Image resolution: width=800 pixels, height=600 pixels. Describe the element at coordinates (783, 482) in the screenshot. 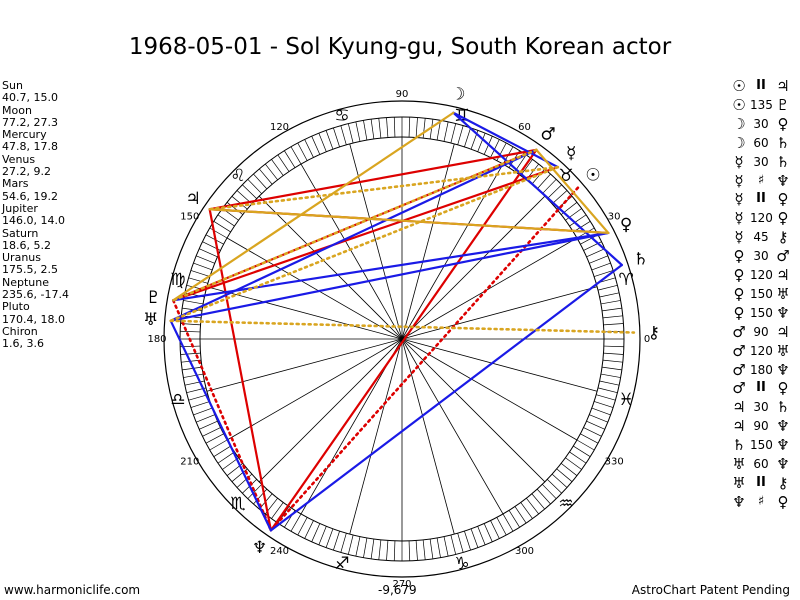

I see `aspect-planet-glyph: ⚷` at that location.